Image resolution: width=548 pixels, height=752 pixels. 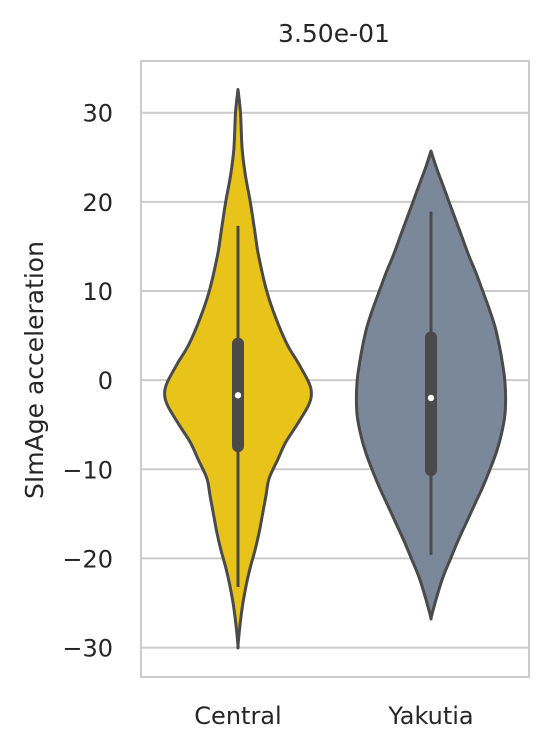 What do you see at coordinates (34, 370) in the screenshot?
I see `y-axis-label: SImAge acceleration` at bounding box center [34, 370].